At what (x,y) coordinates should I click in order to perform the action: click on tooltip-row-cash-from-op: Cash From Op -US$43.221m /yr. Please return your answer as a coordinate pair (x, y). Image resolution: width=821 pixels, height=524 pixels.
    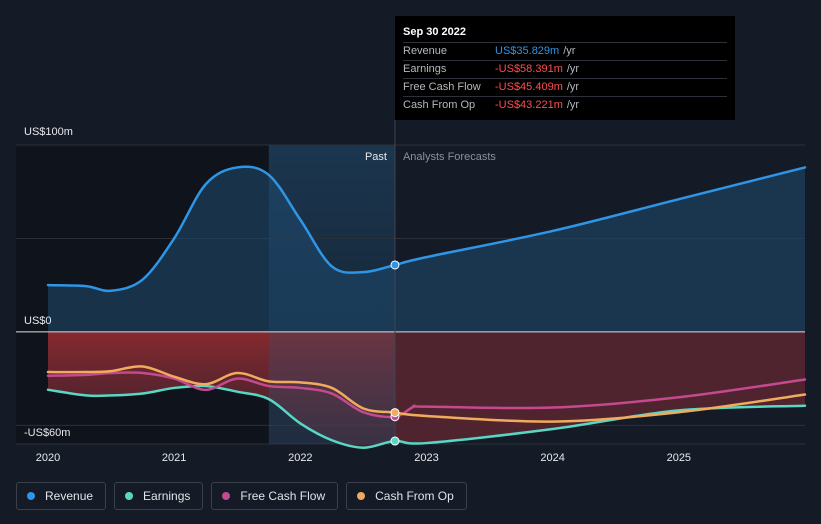
    Looking at the image, I should click on (565, 105).